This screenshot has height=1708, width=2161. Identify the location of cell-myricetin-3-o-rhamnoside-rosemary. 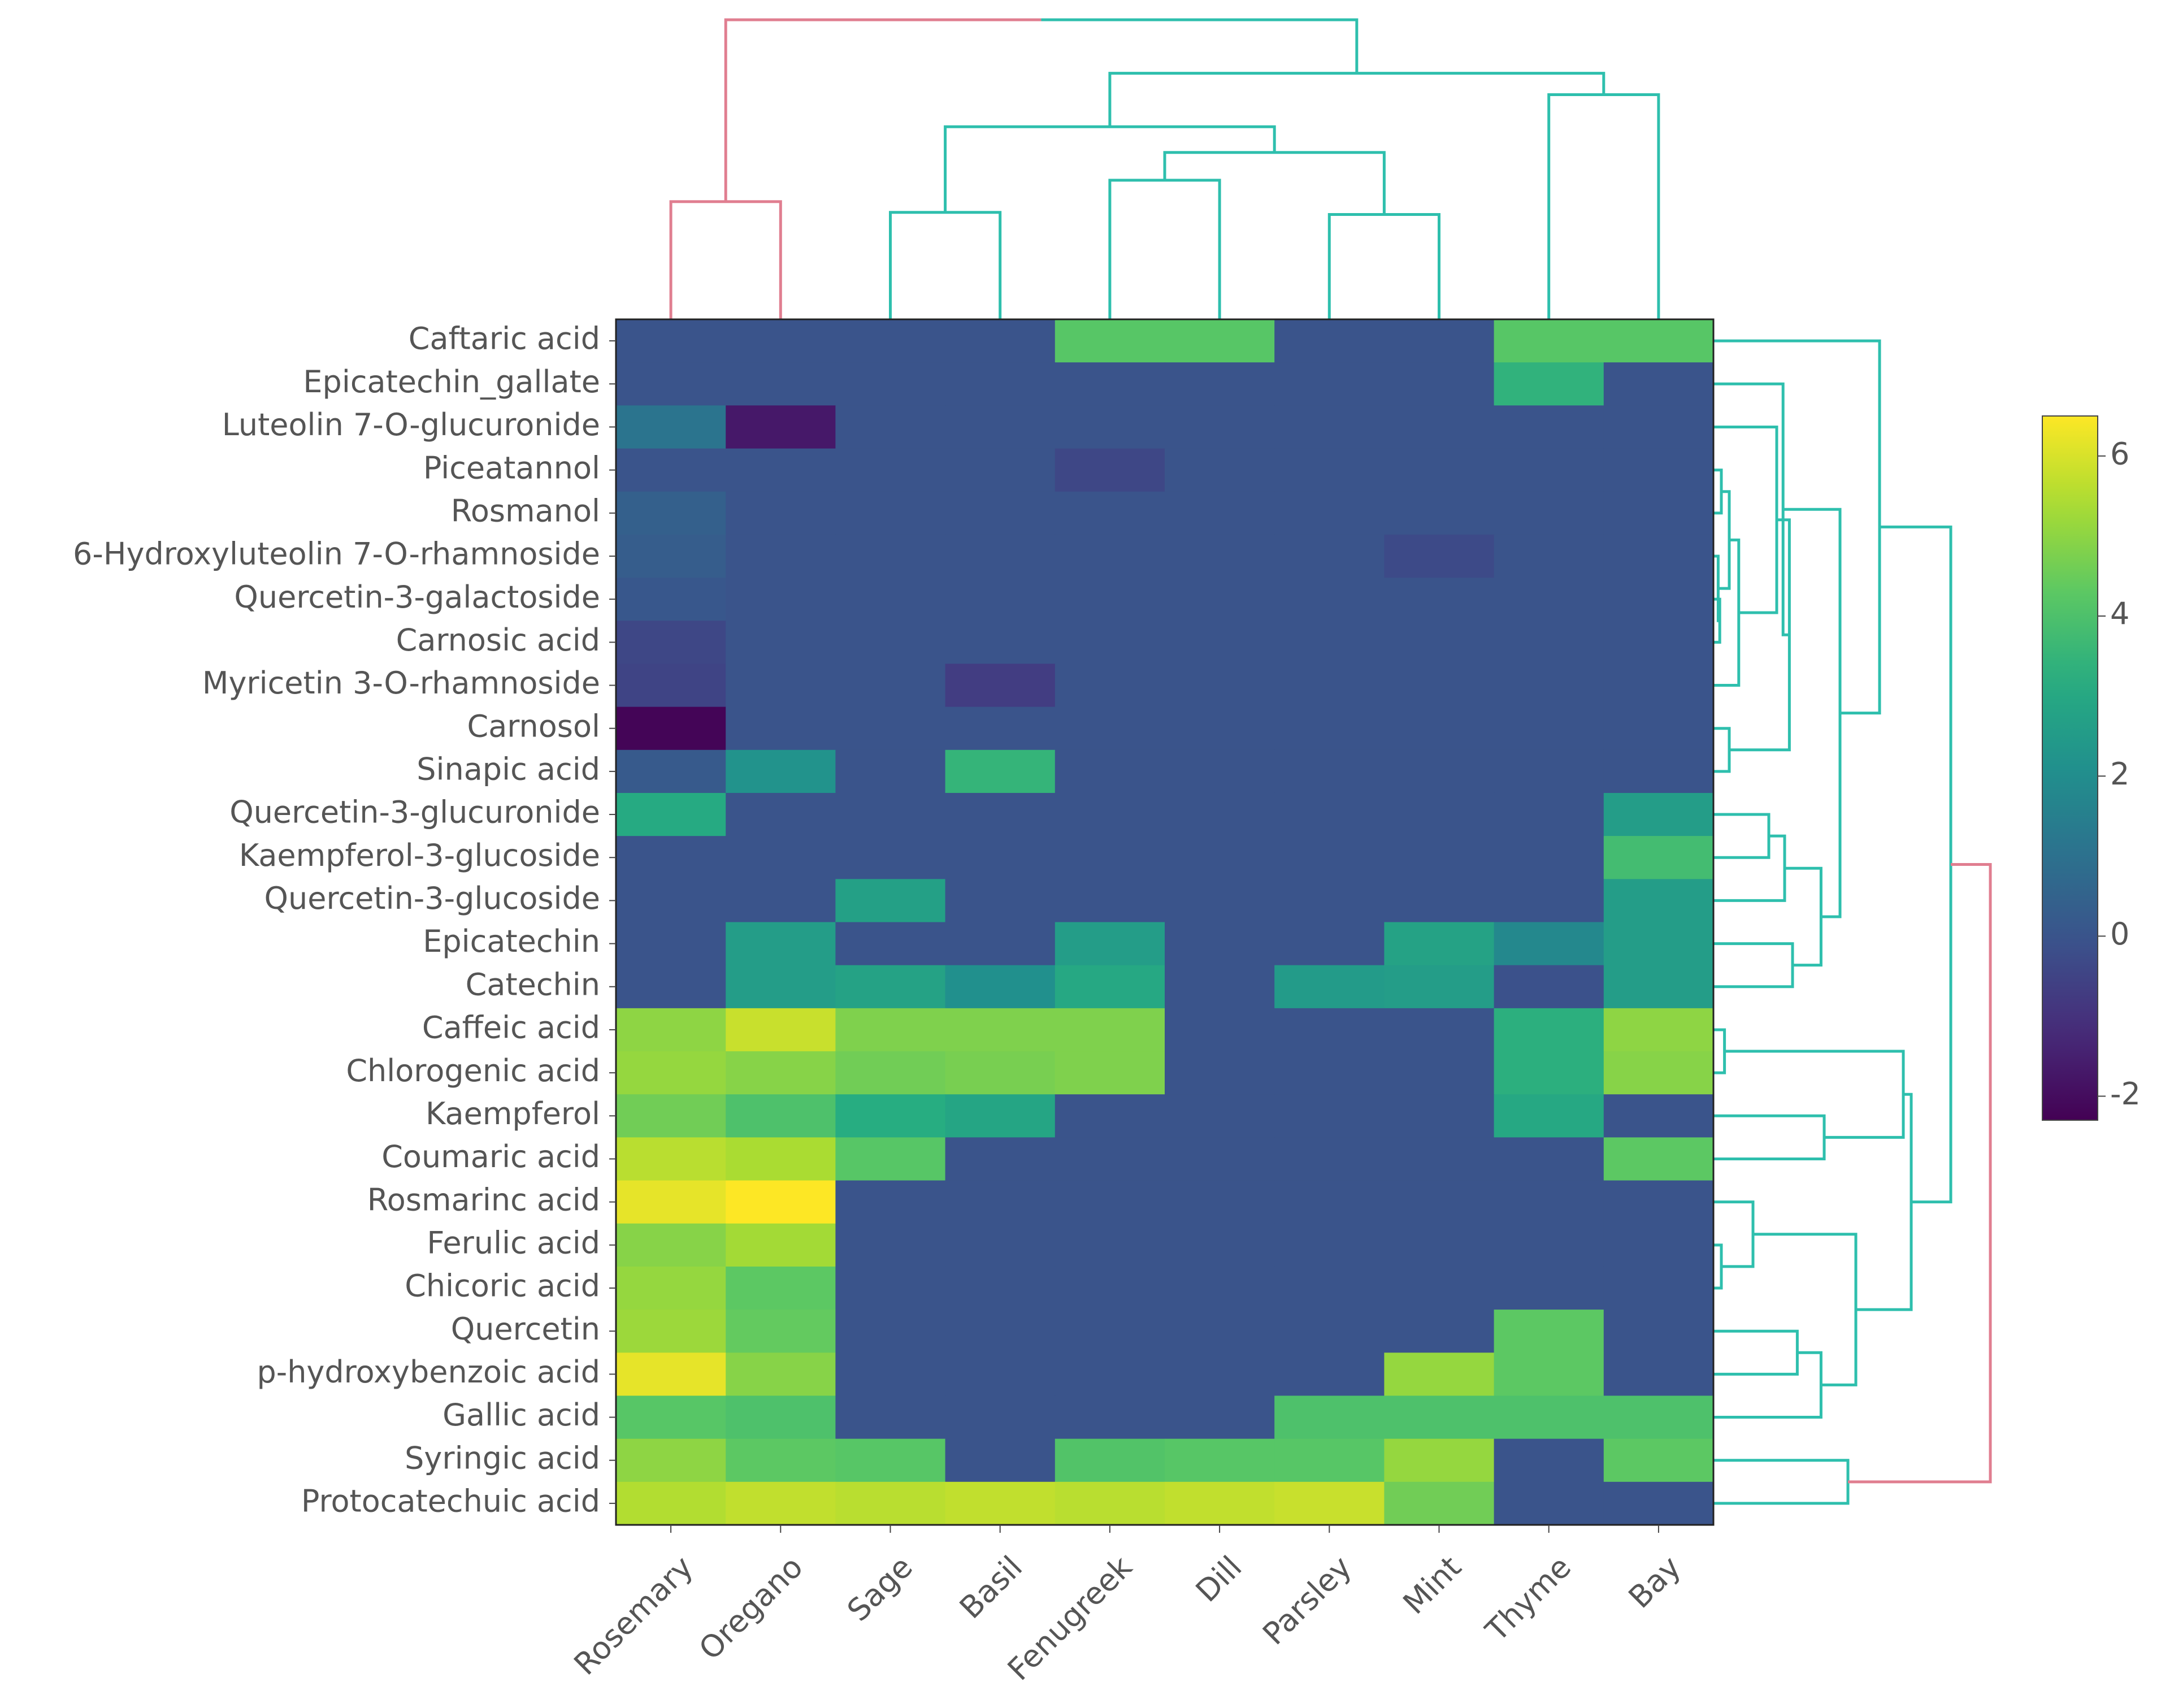
(671, 686).